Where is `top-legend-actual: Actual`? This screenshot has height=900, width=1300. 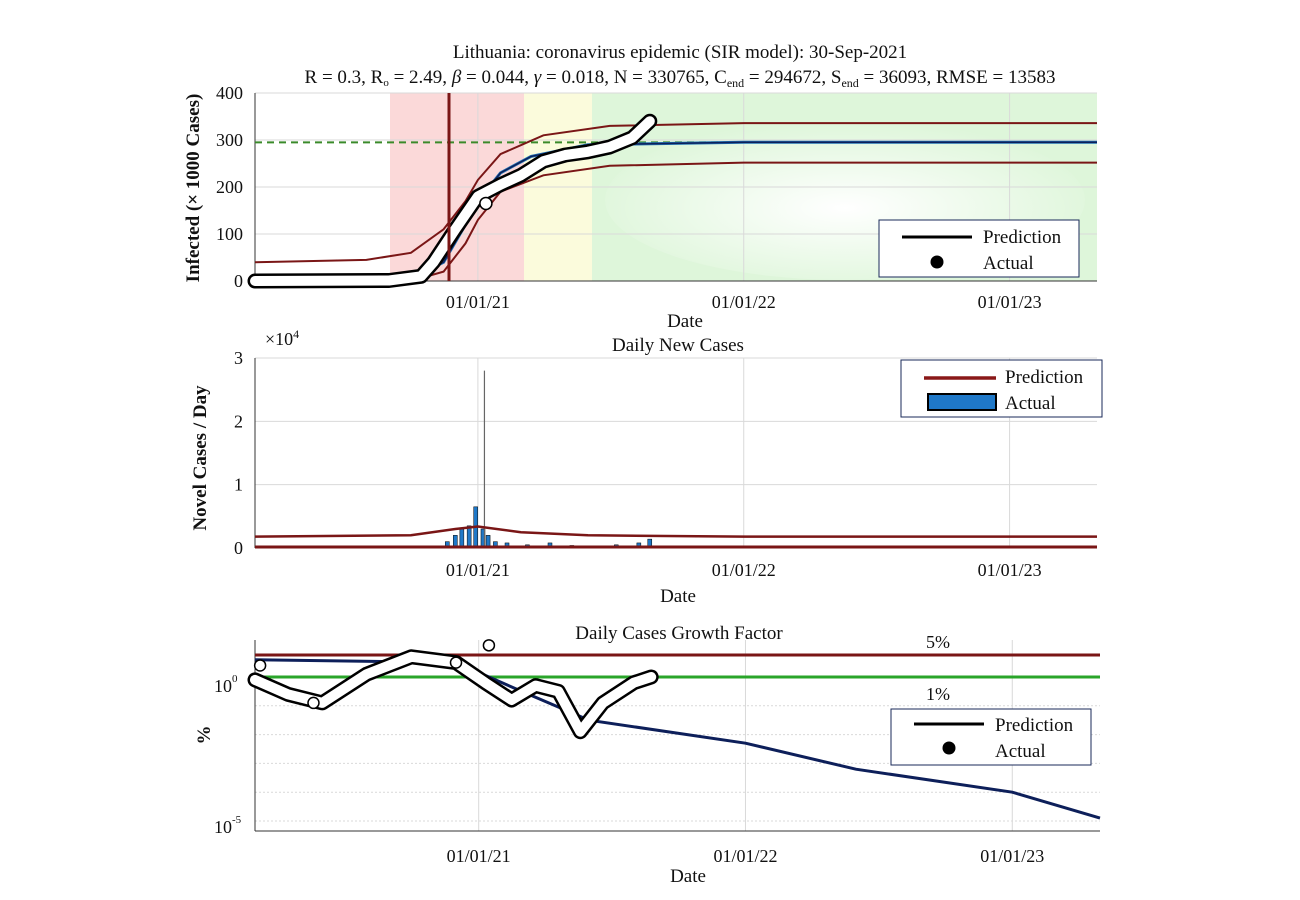
top-legend-actual: Actual is located at coordinates (1008, 263).